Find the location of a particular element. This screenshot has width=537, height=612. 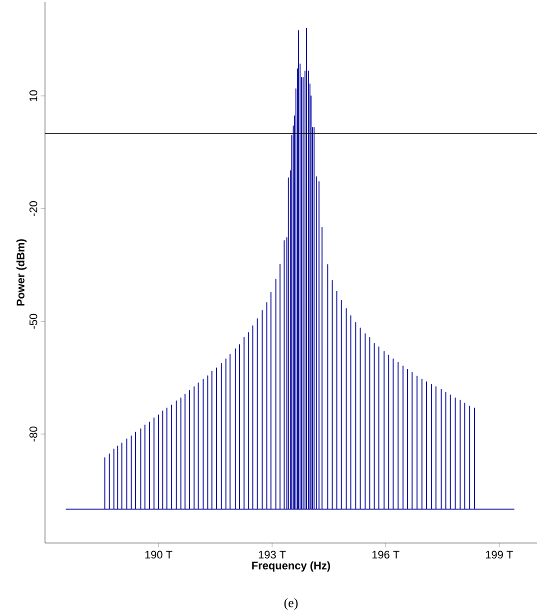

x-tick-label: 196 T is located at coordinates (386, 554).